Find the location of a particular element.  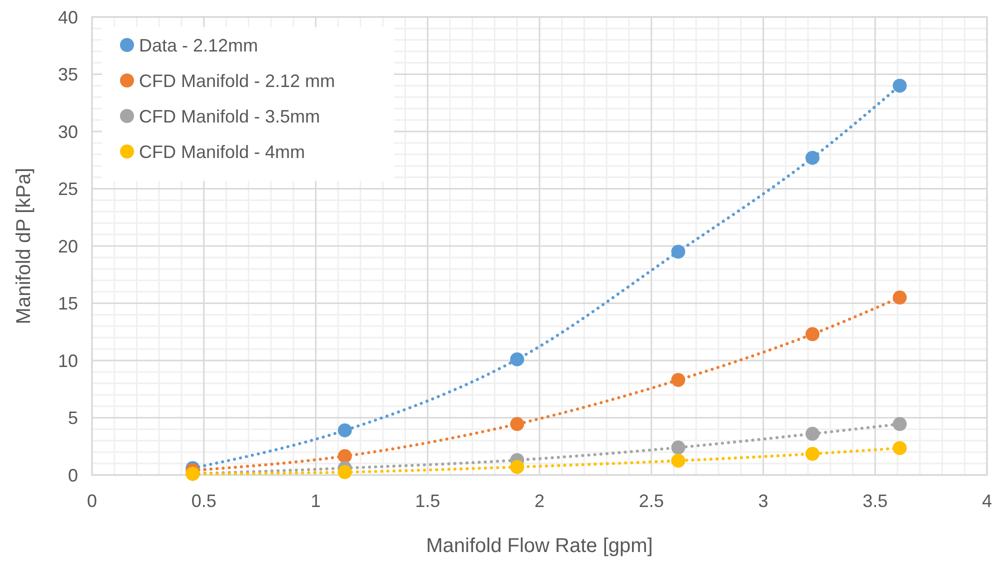

x-axis-title: Manifold Flow Rate [gpm] is located at coordinates (539, 546).